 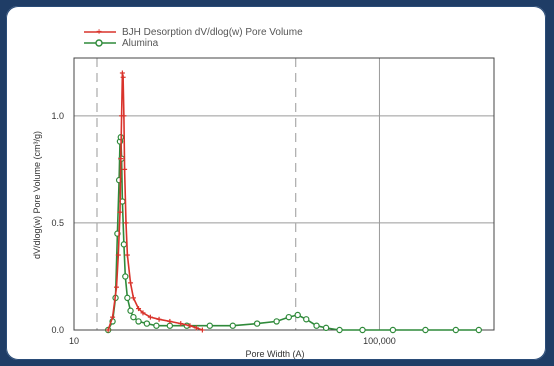 I want to click on y-tick-label: 0.0, so click(x=57, y=330).